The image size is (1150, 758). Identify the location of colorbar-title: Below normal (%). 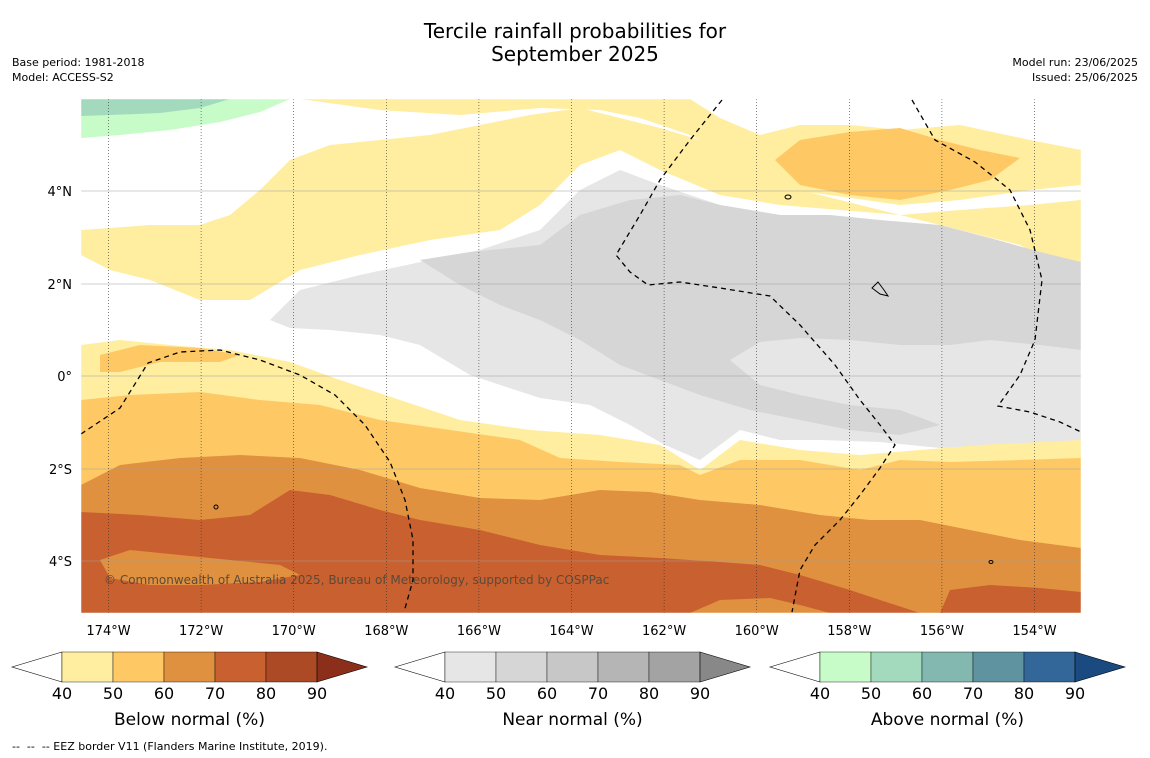
(189, 720).